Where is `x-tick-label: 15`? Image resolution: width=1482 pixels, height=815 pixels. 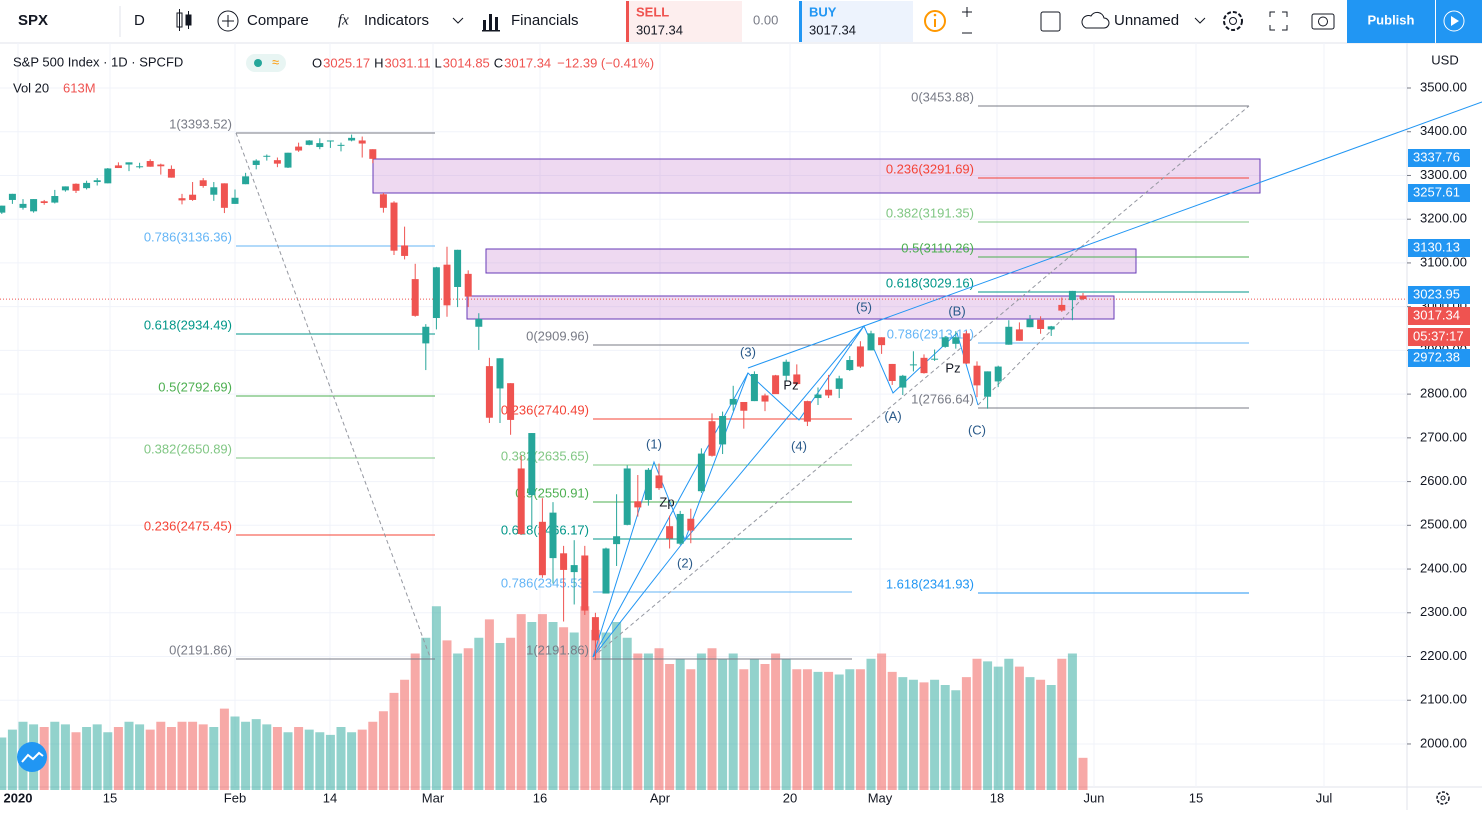
x-tick-label: 15 is located at coordinates (110, 797).